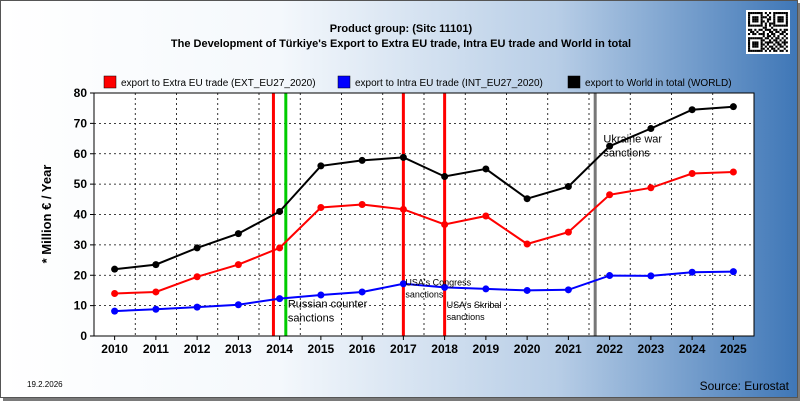 This screenshot has width=800, height=401. I want to click on x-tick-label: 2010, so click(114, 349).